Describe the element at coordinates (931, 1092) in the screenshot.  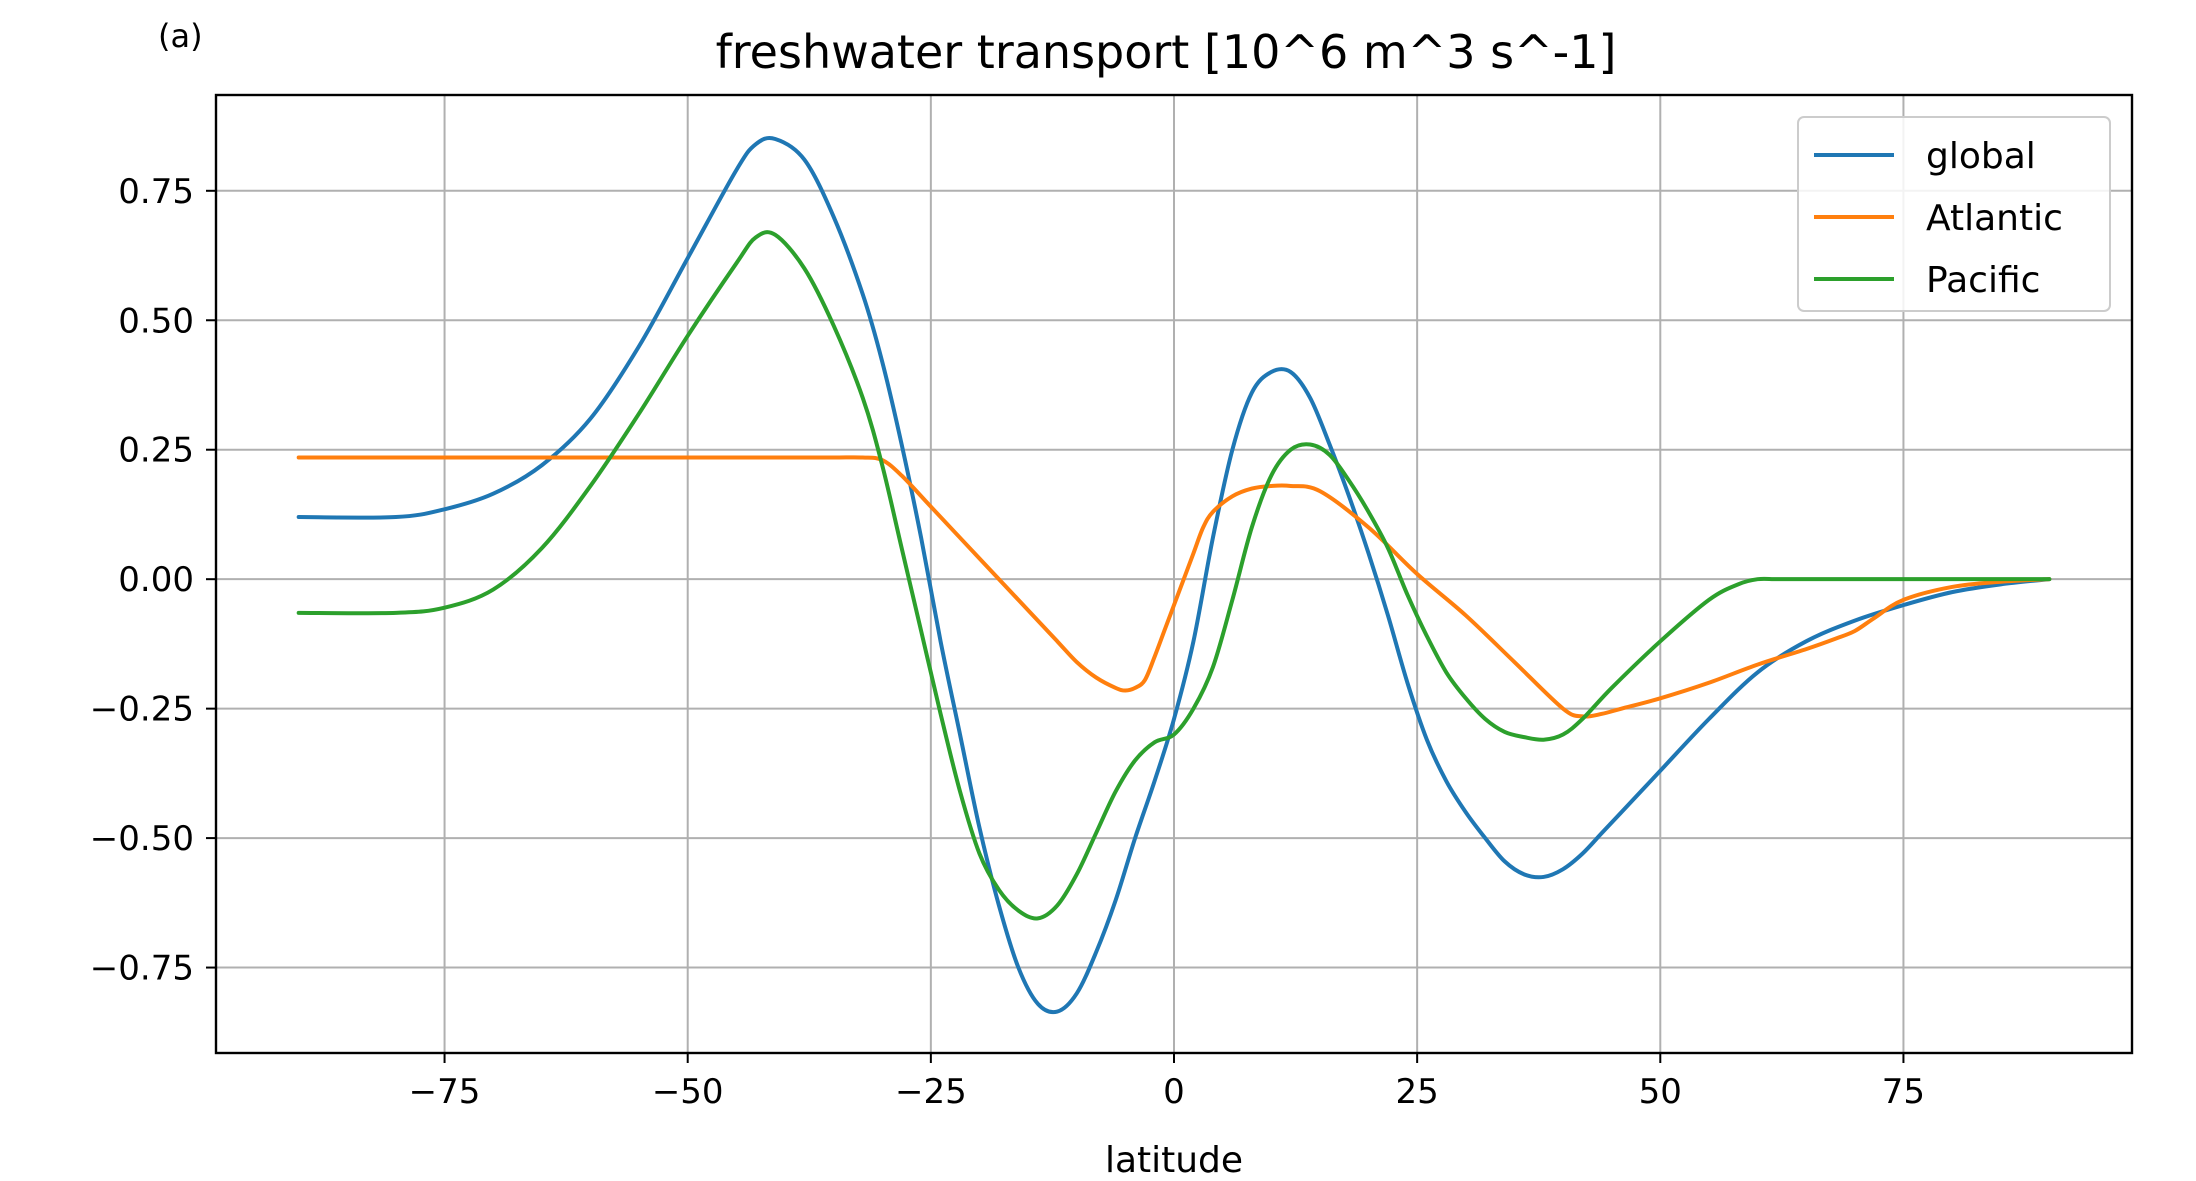
I see `x-tick-label: −25` at that location.